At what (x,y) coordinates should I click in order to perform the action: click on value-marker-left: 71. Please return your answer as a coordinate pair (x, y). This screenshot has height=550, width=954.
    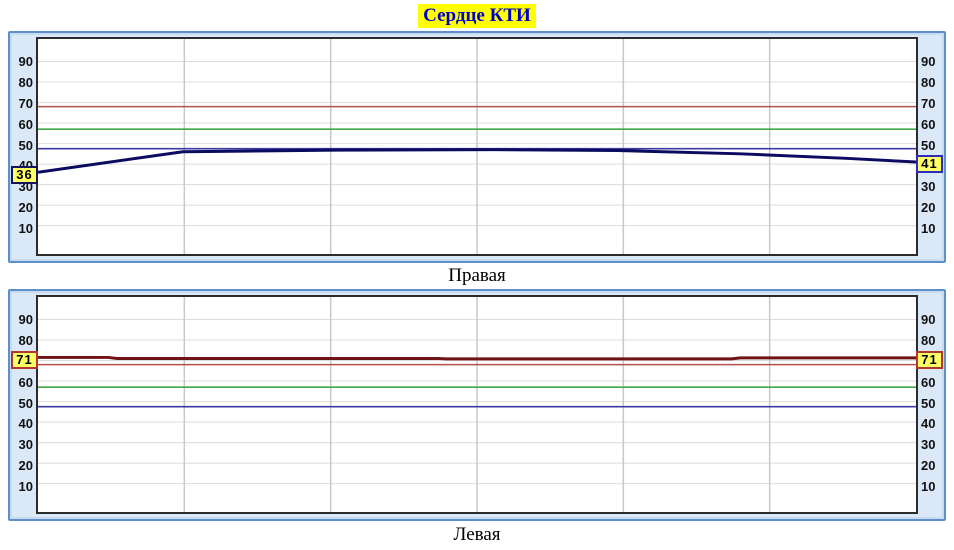
    Looking at the image, I should click on (24, 359).